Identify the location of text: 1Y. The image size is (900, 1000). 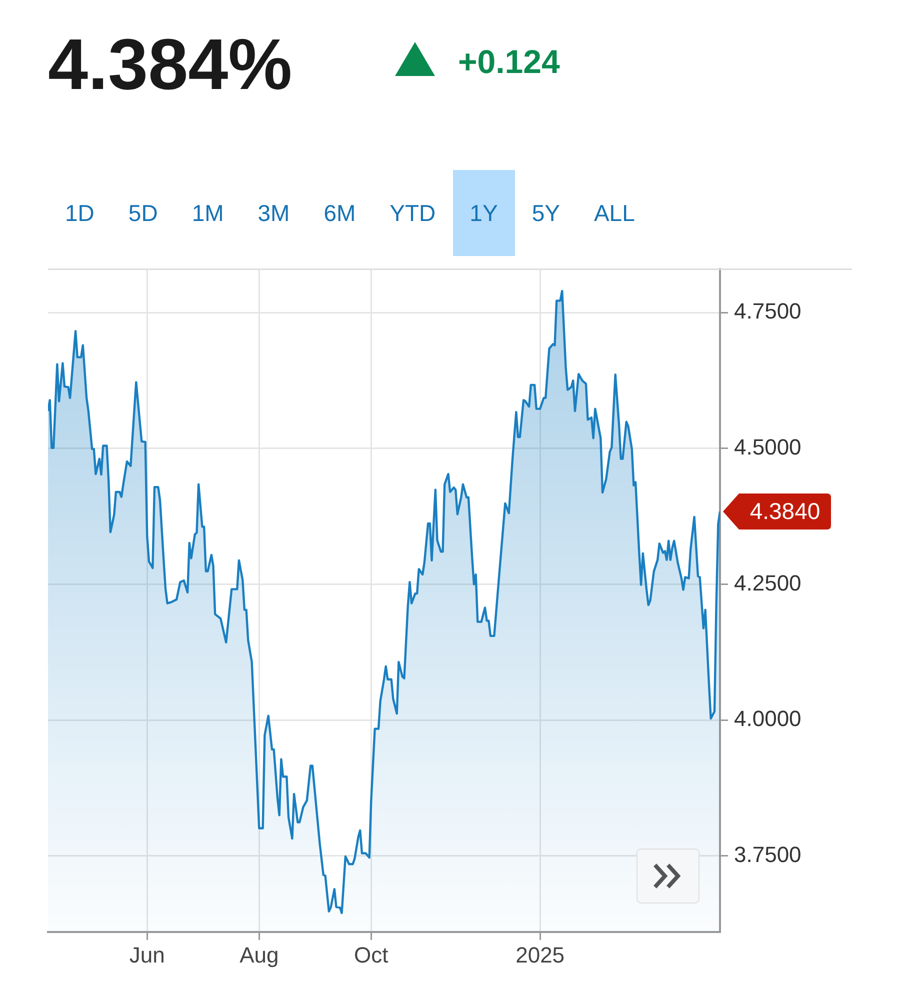
(483, 213).